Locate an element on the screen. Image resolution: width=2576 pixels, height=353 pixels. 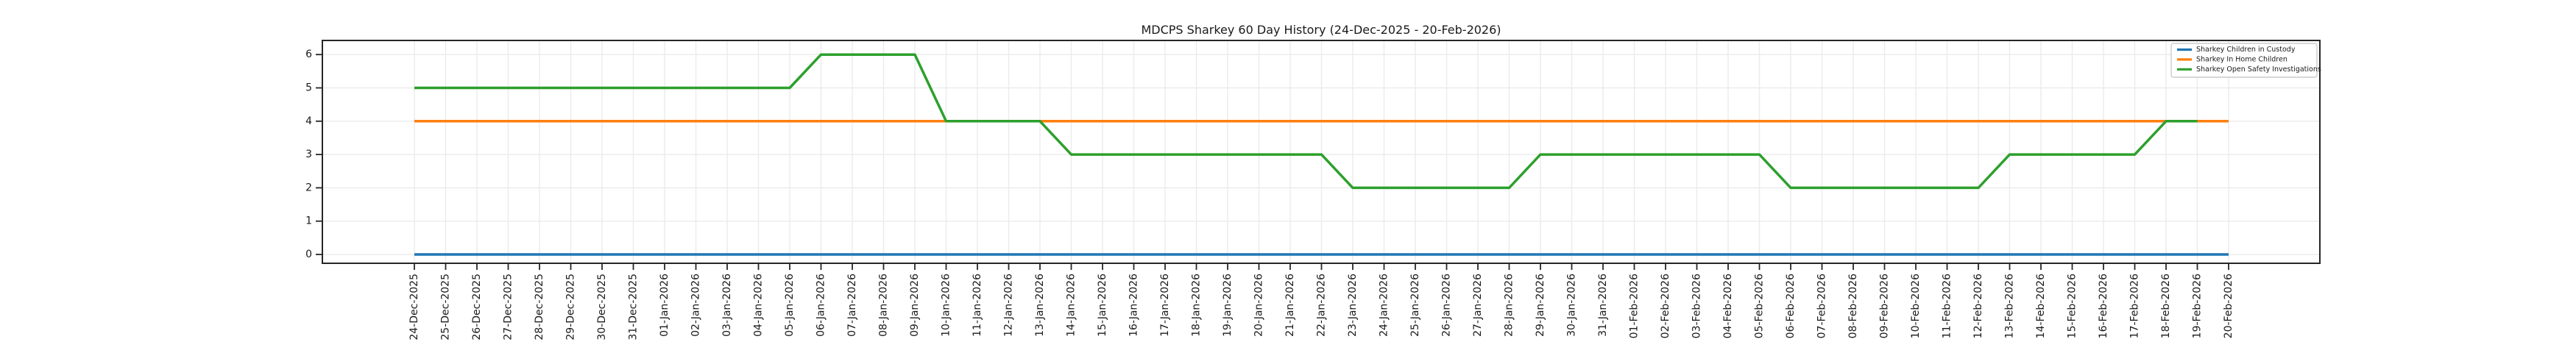
x-axis-tick-label: 28-Jan-2026 is located at coordinates (1510, 306).